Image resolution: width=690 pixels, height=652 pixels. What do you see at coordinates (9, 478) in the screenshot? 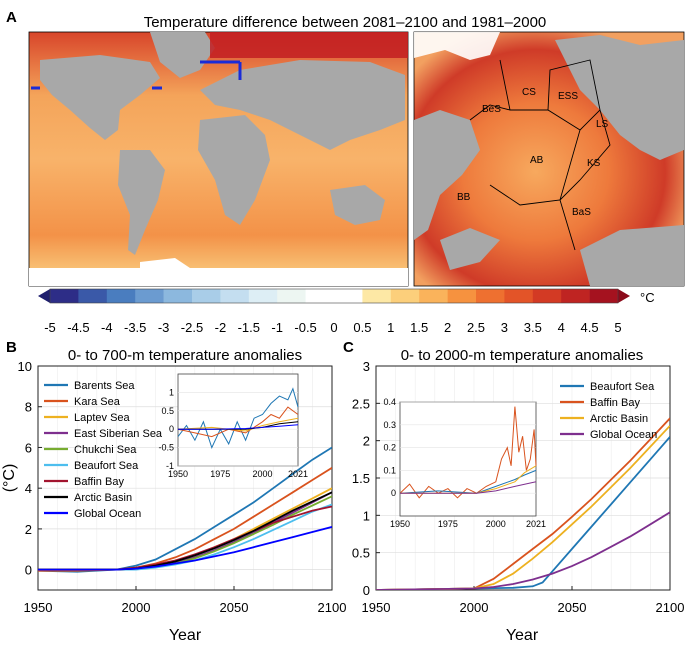
I see `panel-b-ylabel: (°C)` at bounding box center [9, 478].